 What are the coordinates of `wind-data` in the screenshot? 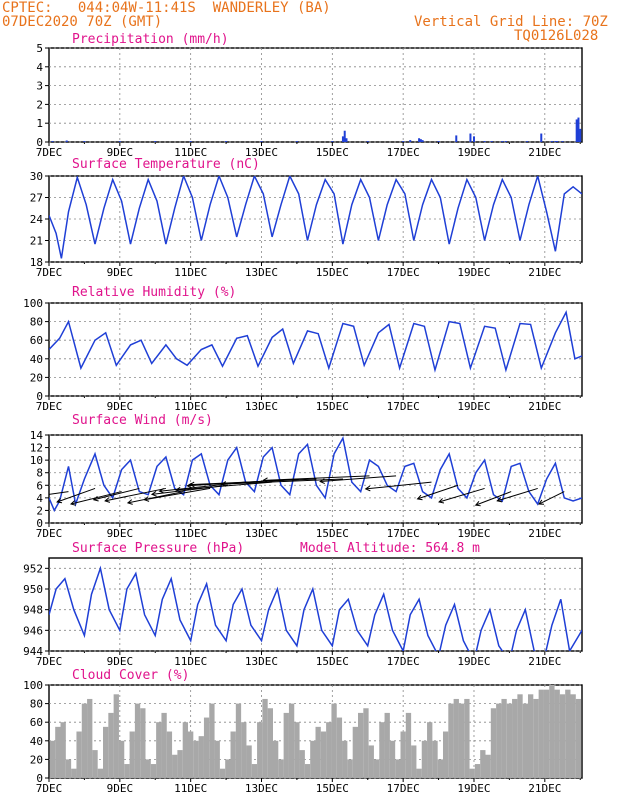 It's located at (291, 474).